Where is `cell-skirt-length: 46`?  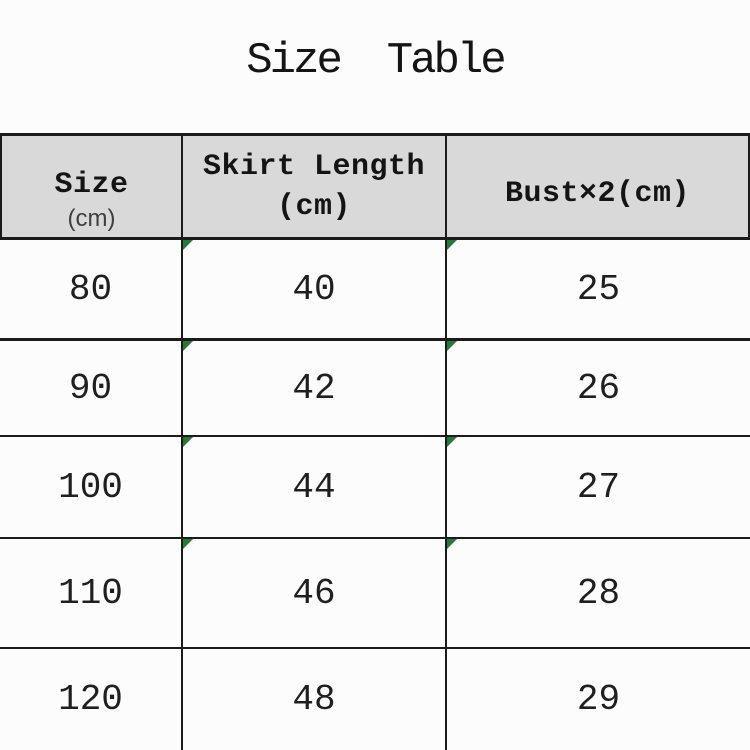 cell-skirt-length: 46 is located at coordinates (315, 593).